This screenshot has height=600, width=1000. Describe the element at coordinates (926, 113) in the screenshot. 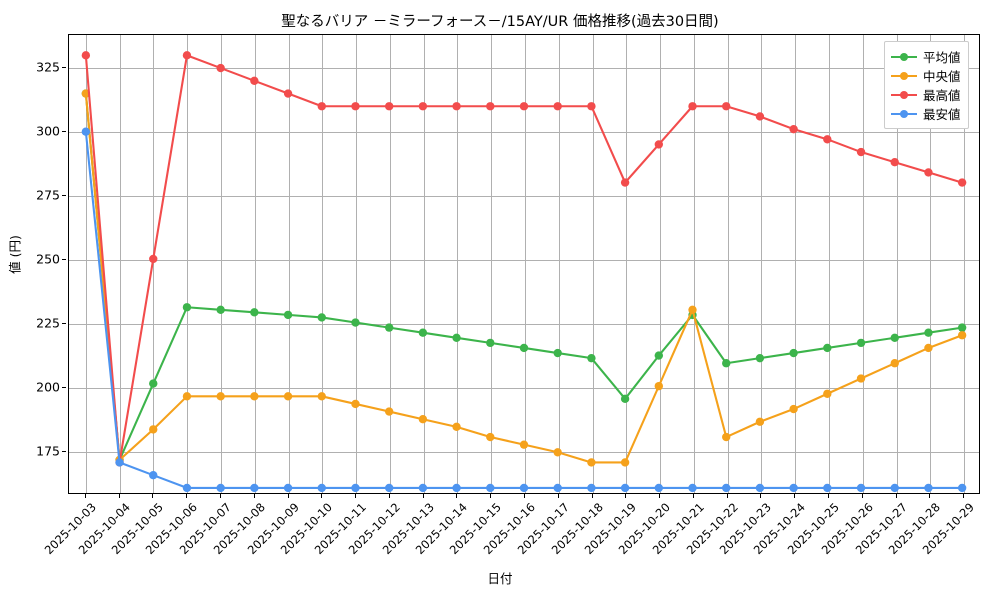

I see `legend-item-最安値: 最安値` at that location.